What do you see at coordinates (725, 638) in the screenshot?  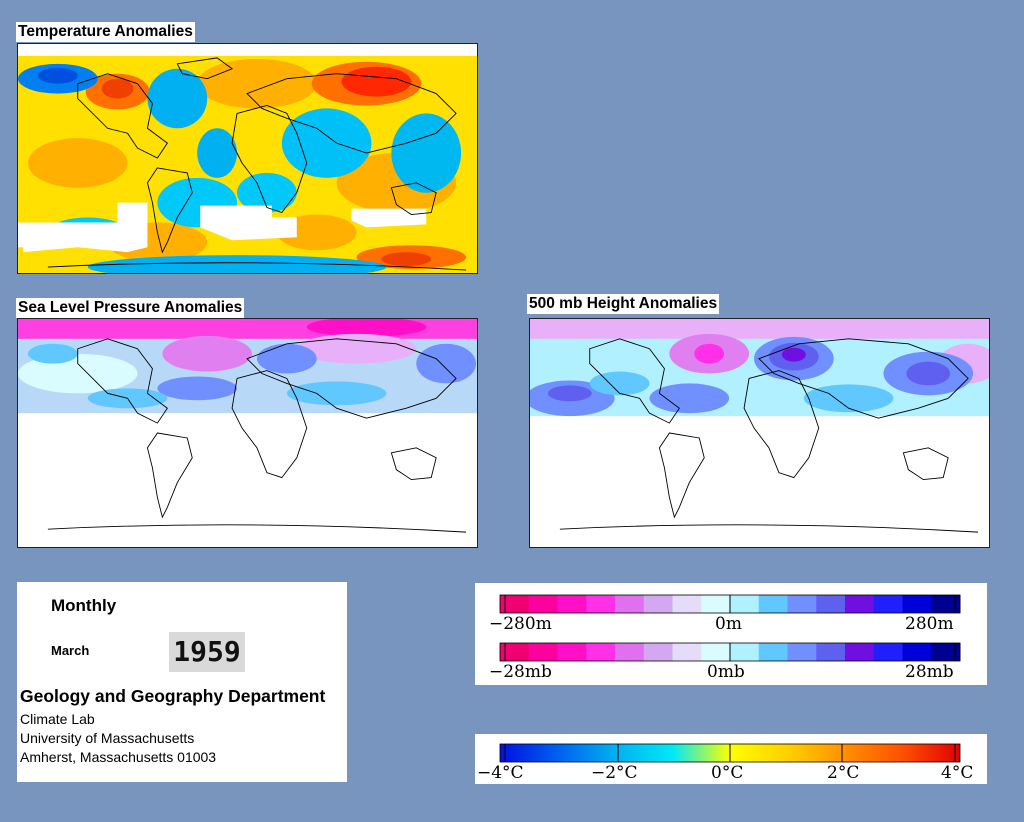 I see `height-pressure-legend-svg: −280m 0m 280m −28mb 0mb 28mb` at bounding box center [725, 638].